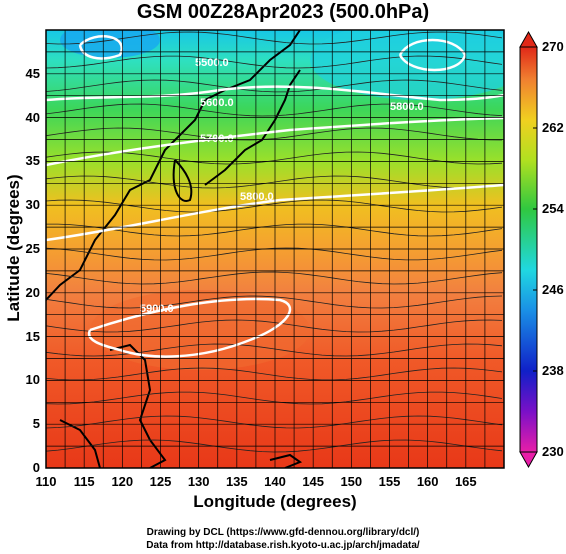 The height and width of the screenshot is (554, 566). What do you see at coordinates (553, 451) in the screenshot?
I see `colorbar-tick-label: 230` at bounding box center [553, 451].